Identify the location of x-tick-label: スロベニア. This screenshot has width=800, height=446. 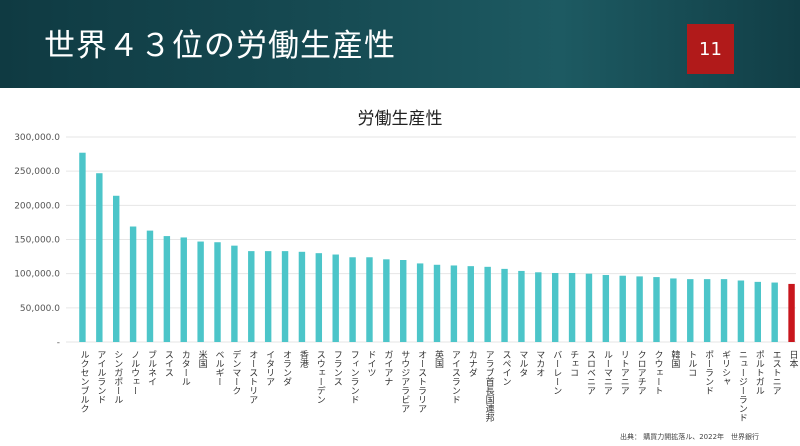
(590, 372).